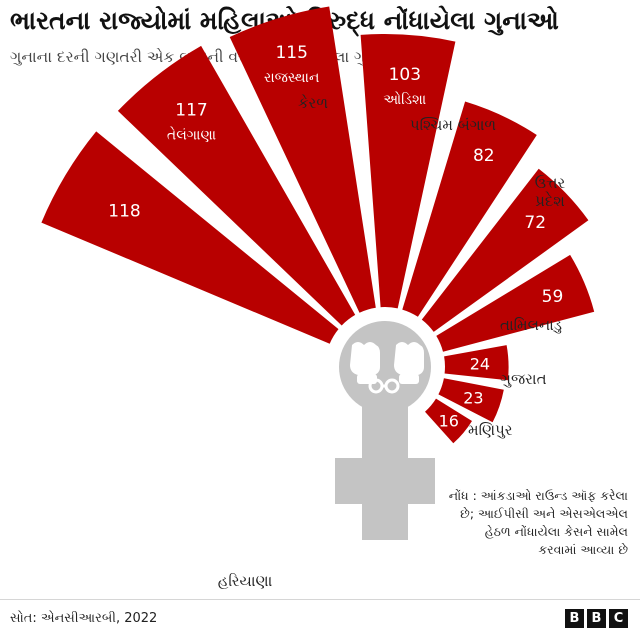 This screenshot has width=640, height=640. I want to click on women-symbol-icon, so click(385, 430).